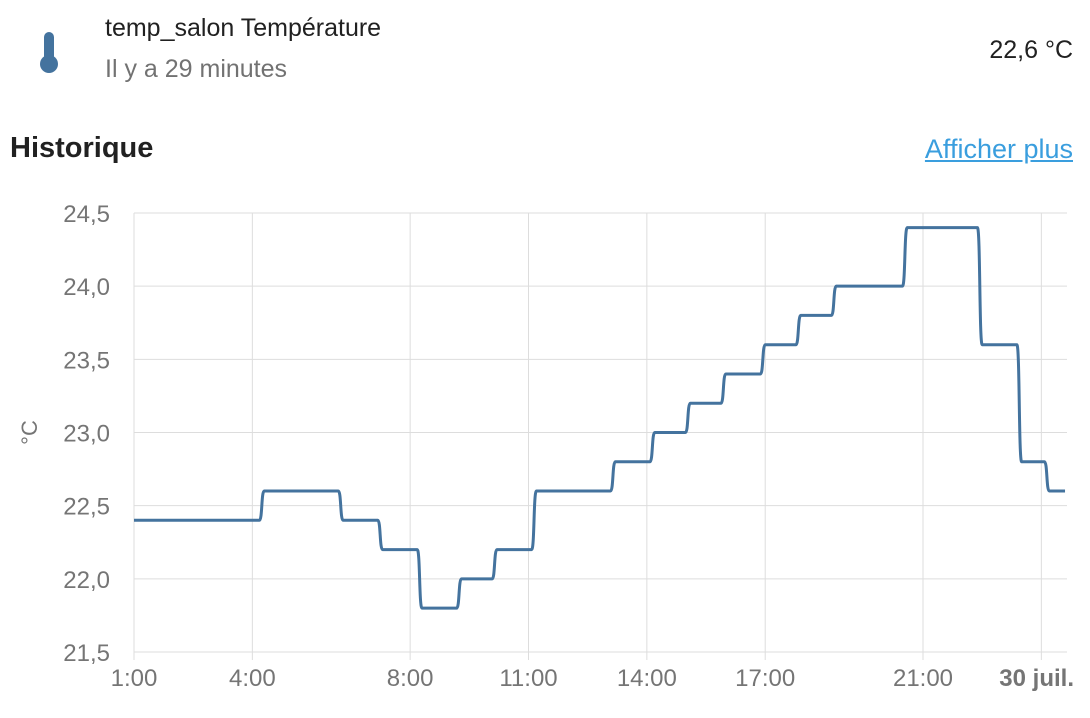  I want to click on y-tick-label: 23,0, so click(86, 434).